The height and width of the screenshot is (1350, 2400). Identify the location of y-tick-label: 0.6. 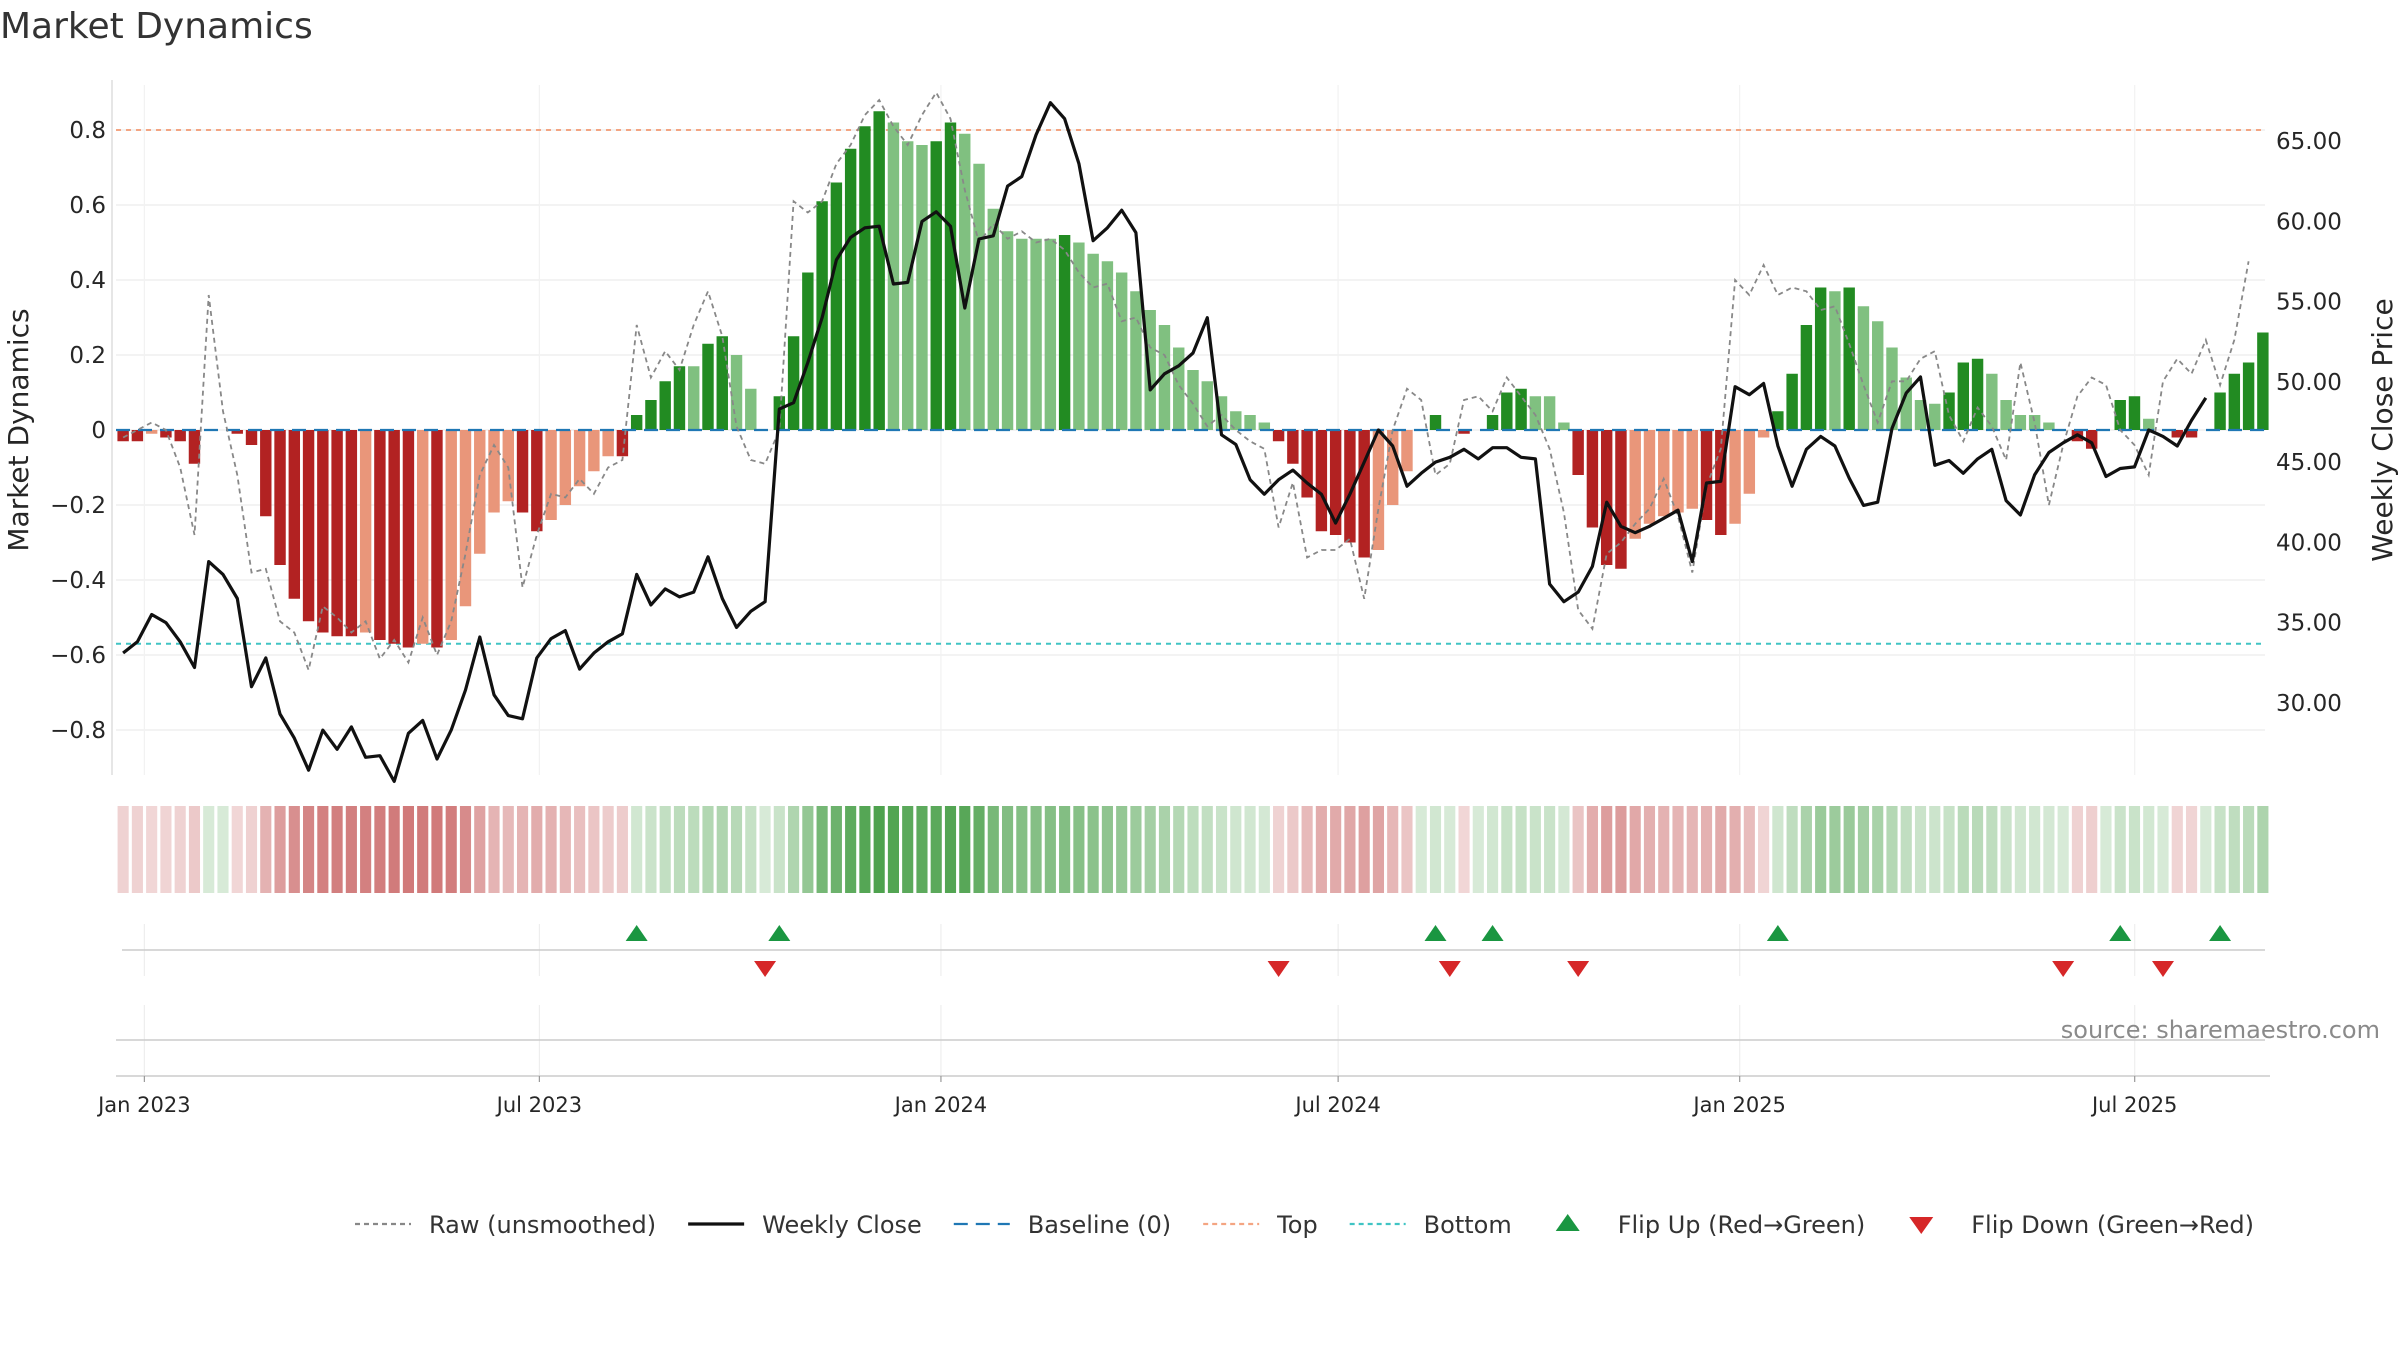
(87, 206).